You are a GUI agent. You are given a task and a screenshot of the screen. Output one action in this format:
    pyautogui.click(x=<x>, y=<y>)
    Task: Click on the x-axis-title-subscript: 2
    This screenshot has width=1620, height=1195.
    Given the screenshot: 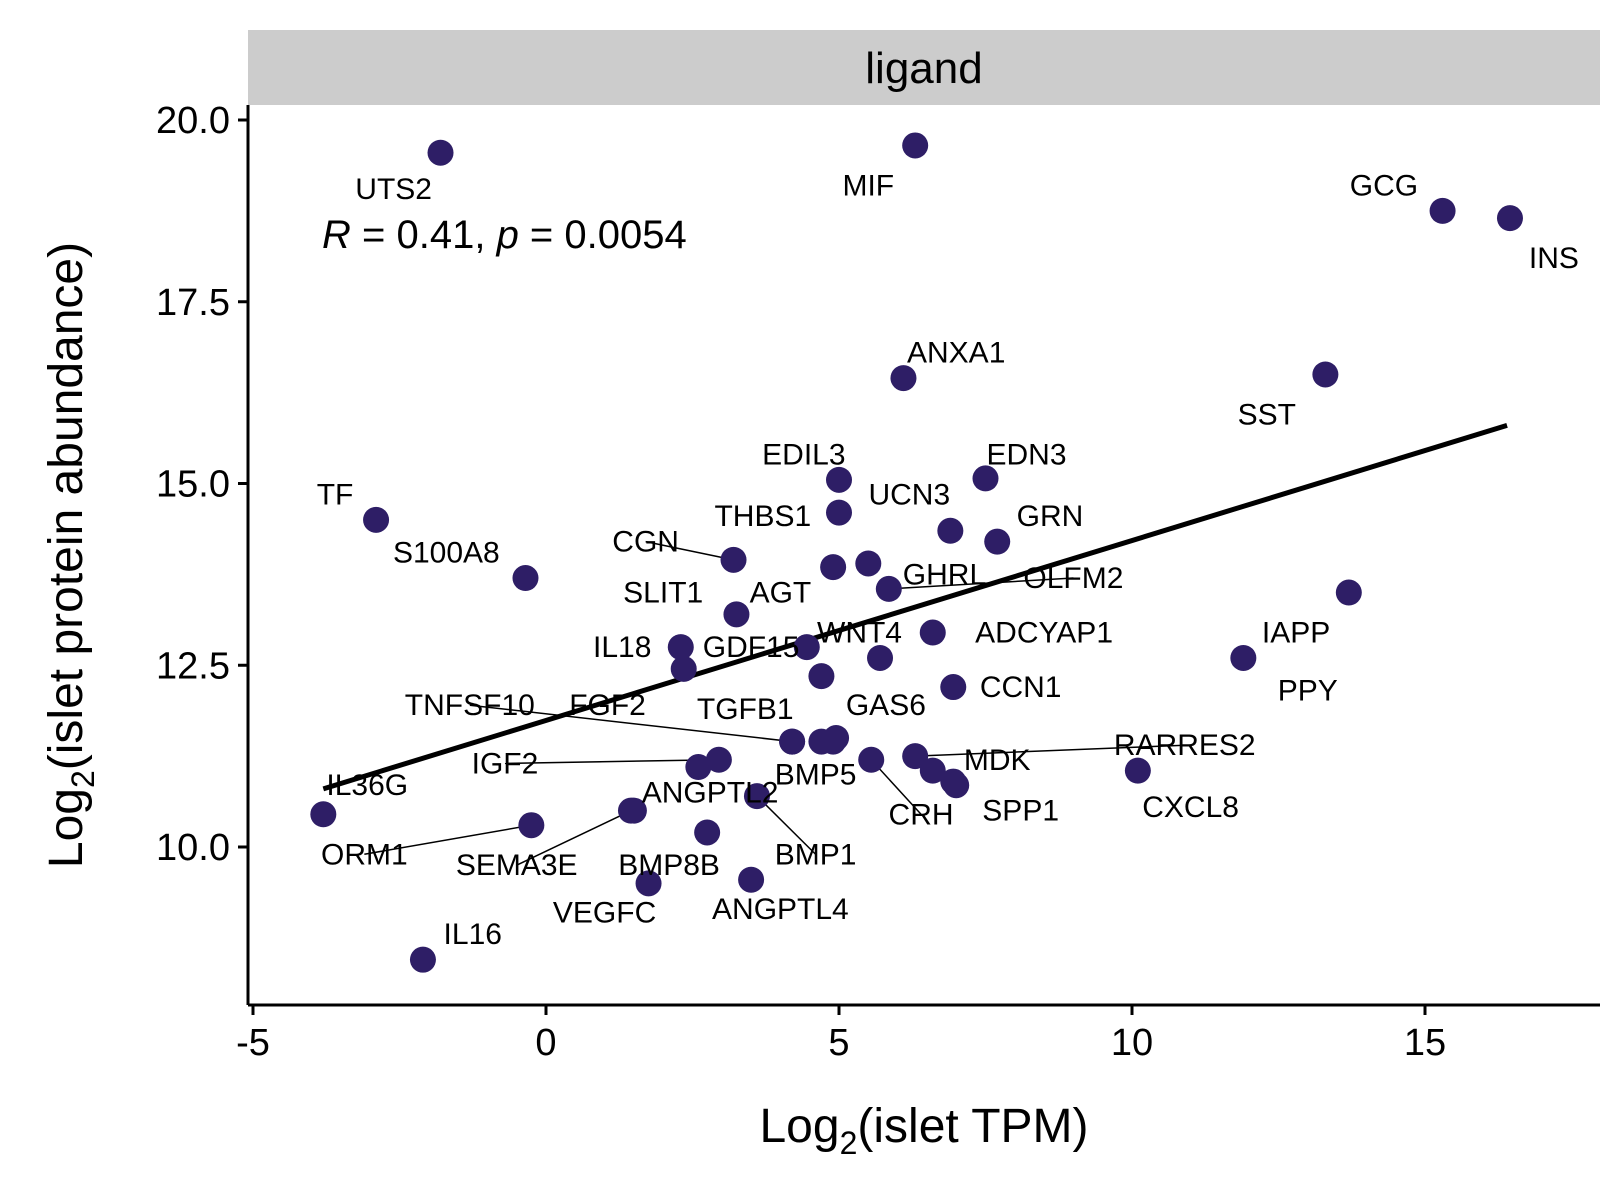 What is the action you would take?
    pyautogui.click(x=849, y=1143)
    